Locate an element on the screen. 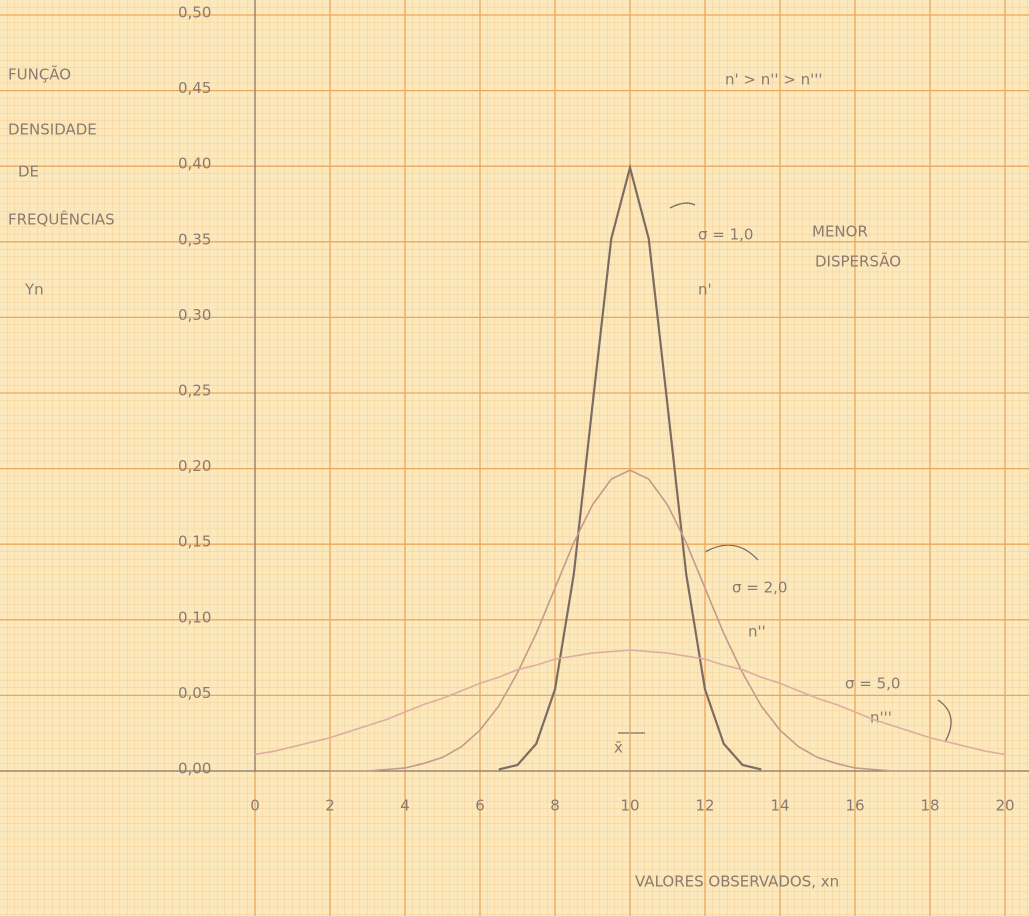 Image resolution: width=1029 pixels, height=916 pixels. annotation: n' > n'' > n''' is located at coordinates (773, 80).